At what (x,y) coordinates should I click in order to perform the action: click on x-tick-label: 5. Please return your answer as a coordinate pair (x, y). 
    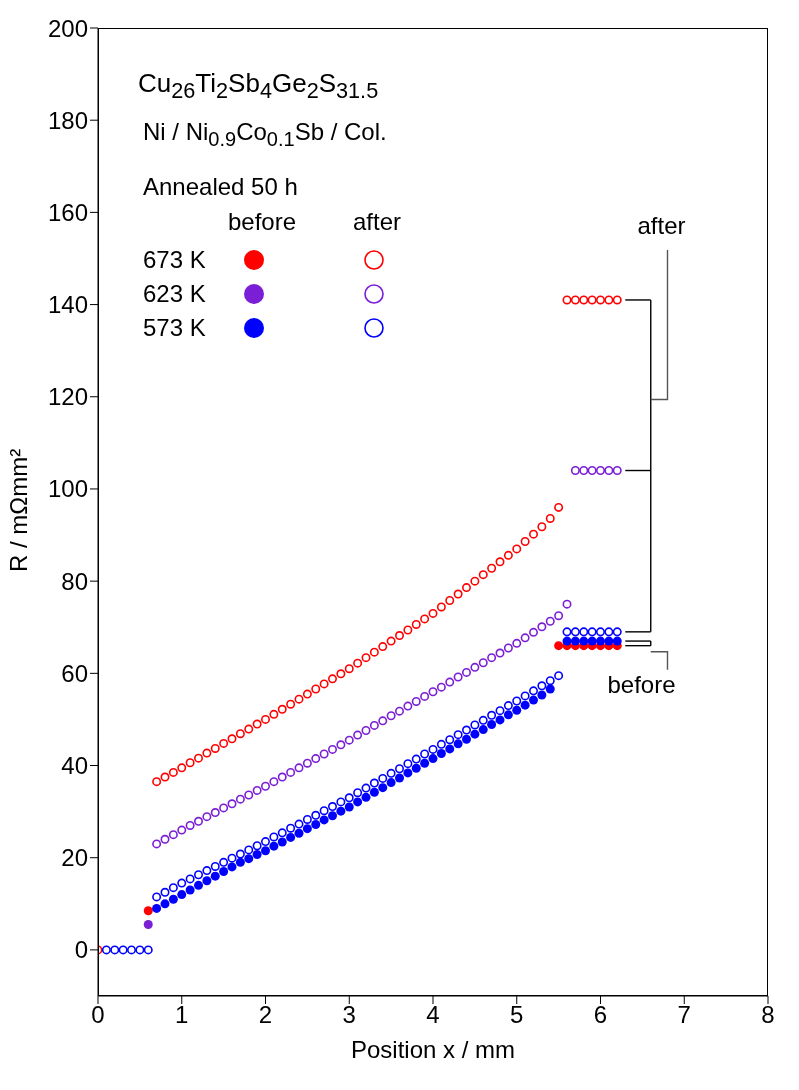
    Looking at the image, I should click on (517, 1015).